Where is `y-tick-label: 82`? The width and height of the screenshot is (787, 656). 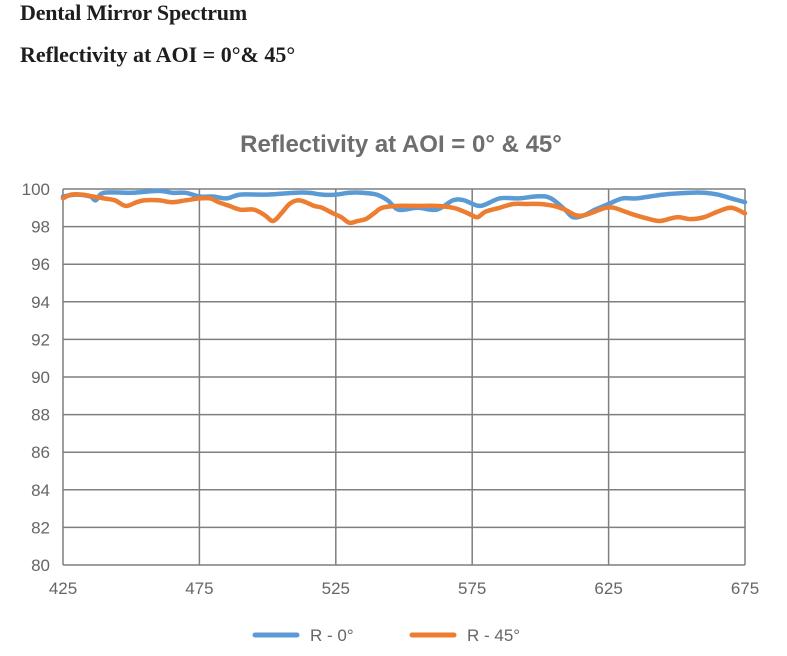 y-tick-label: 82 is located at coordinates (40, 527).